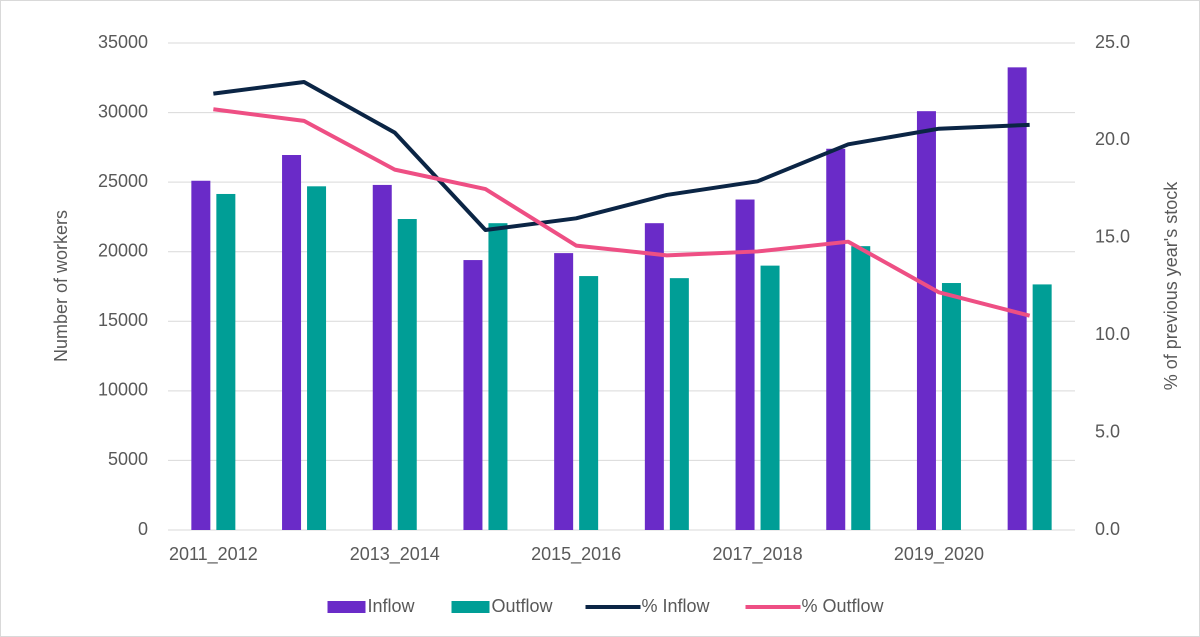 This screenshot has height=637, width=1200. Describe the element at coordinates (843, 606) in the screenshot. I see `legend-label: % Outflow` at that location.